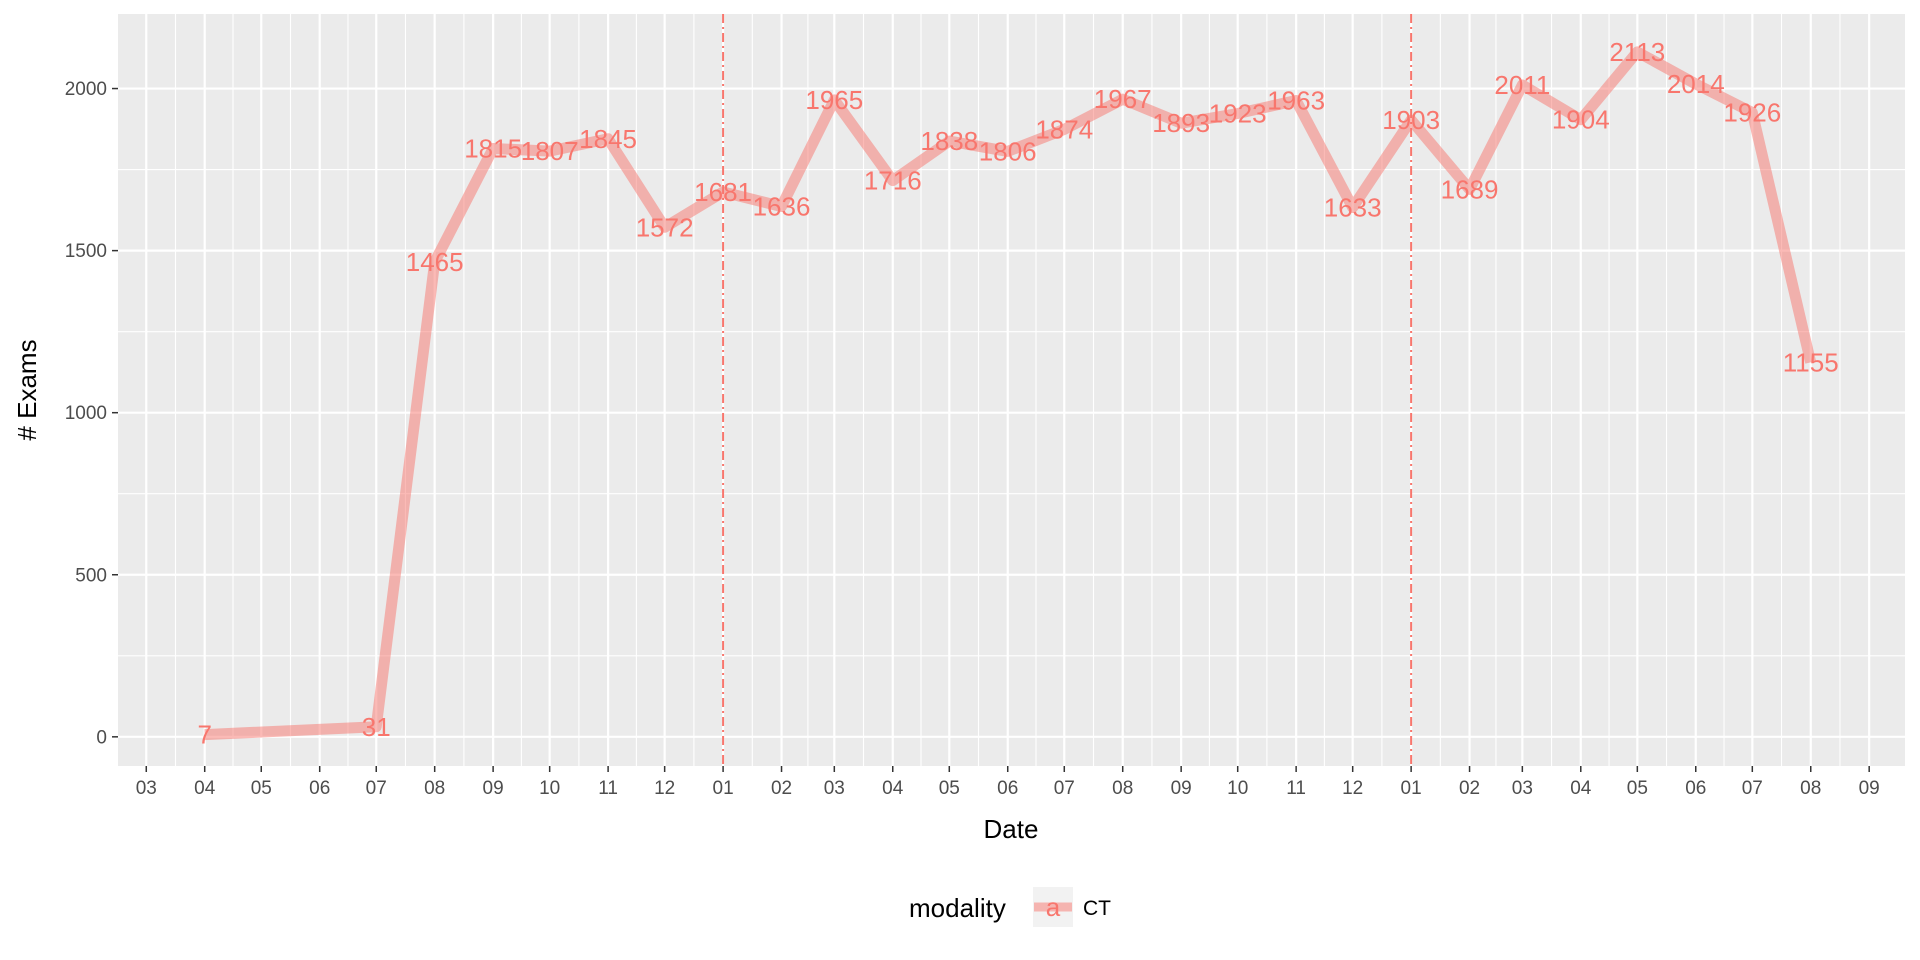 The width and height of the screenshot is (1920, 960). I want to click on data-label: 1903, so click(1411, 120).